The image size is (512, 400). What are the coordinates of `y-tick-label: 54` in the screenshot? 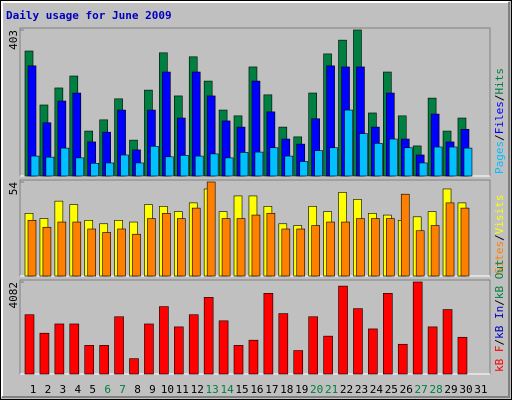 It's located at (13, 189).